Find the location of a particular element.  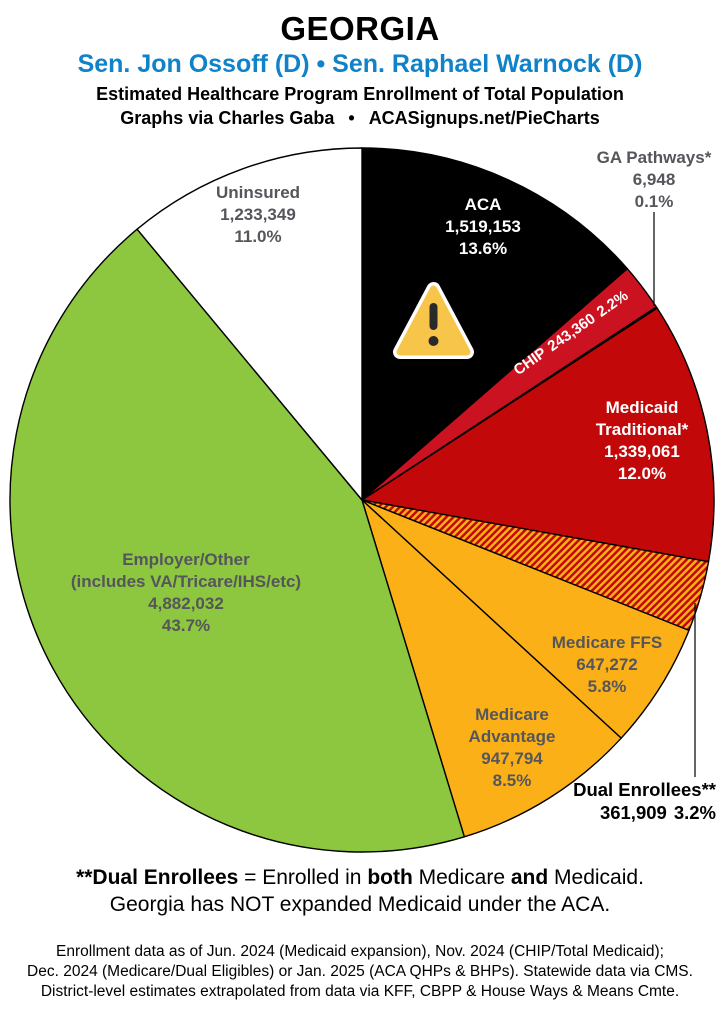

label-dual-enrollees: Dual Enrollees** 361,909 3.2% is located at coordinates (644, 801).